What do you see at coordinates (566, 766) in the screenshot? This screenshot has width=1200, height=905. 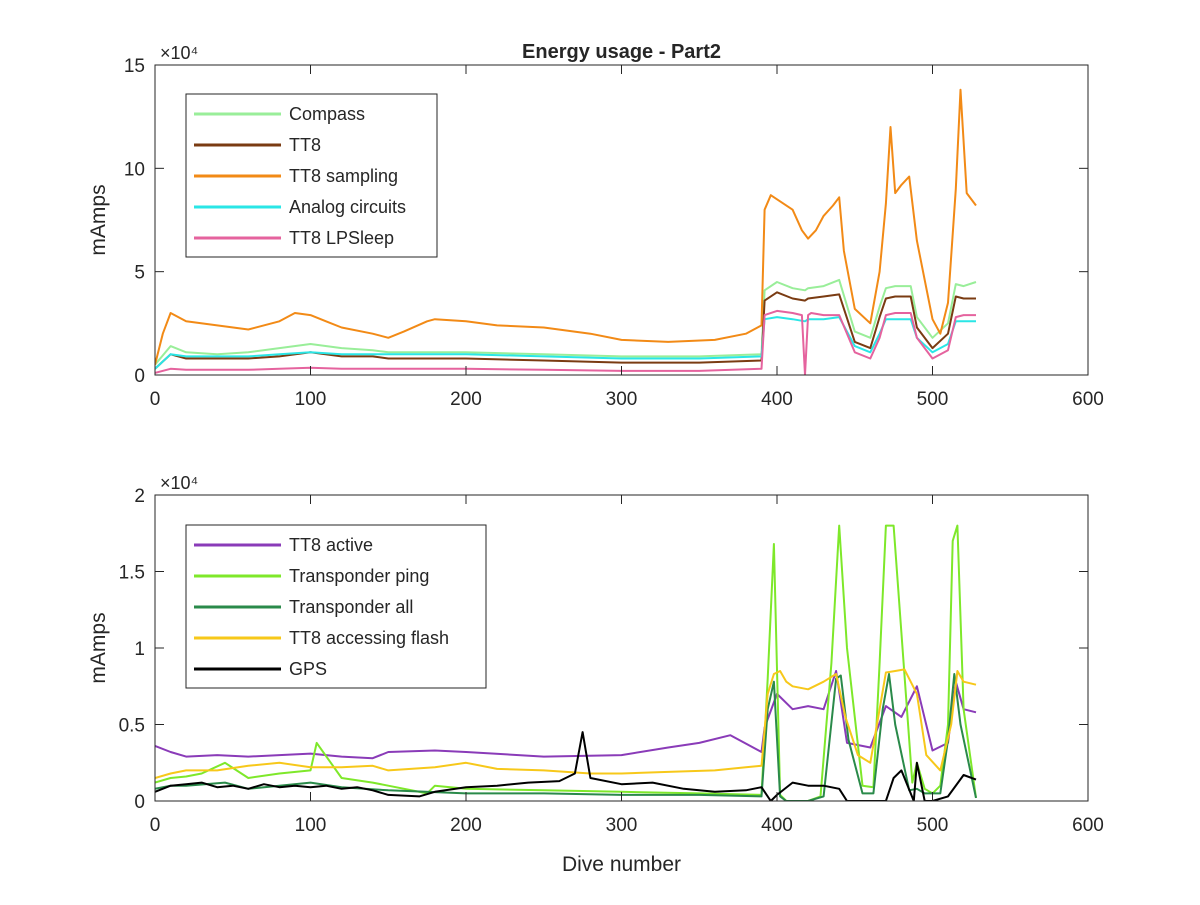 I see `series-line-gps` at bounding box center [566, 766].